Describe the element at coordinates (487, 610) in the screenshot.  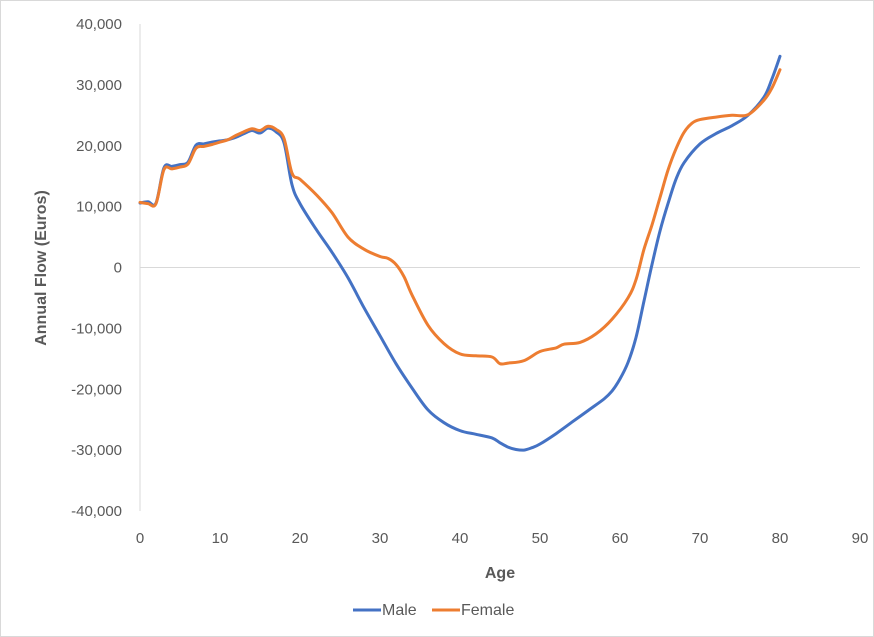
I see `legend-label-female: Female` at that location.